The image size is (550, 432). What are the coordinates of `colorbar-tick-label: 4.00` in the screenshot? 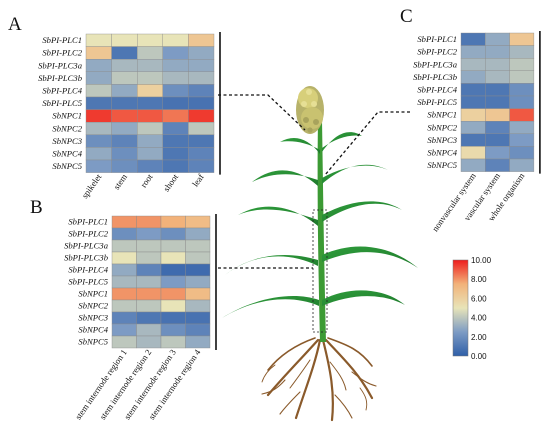 It's located at (479, 318).